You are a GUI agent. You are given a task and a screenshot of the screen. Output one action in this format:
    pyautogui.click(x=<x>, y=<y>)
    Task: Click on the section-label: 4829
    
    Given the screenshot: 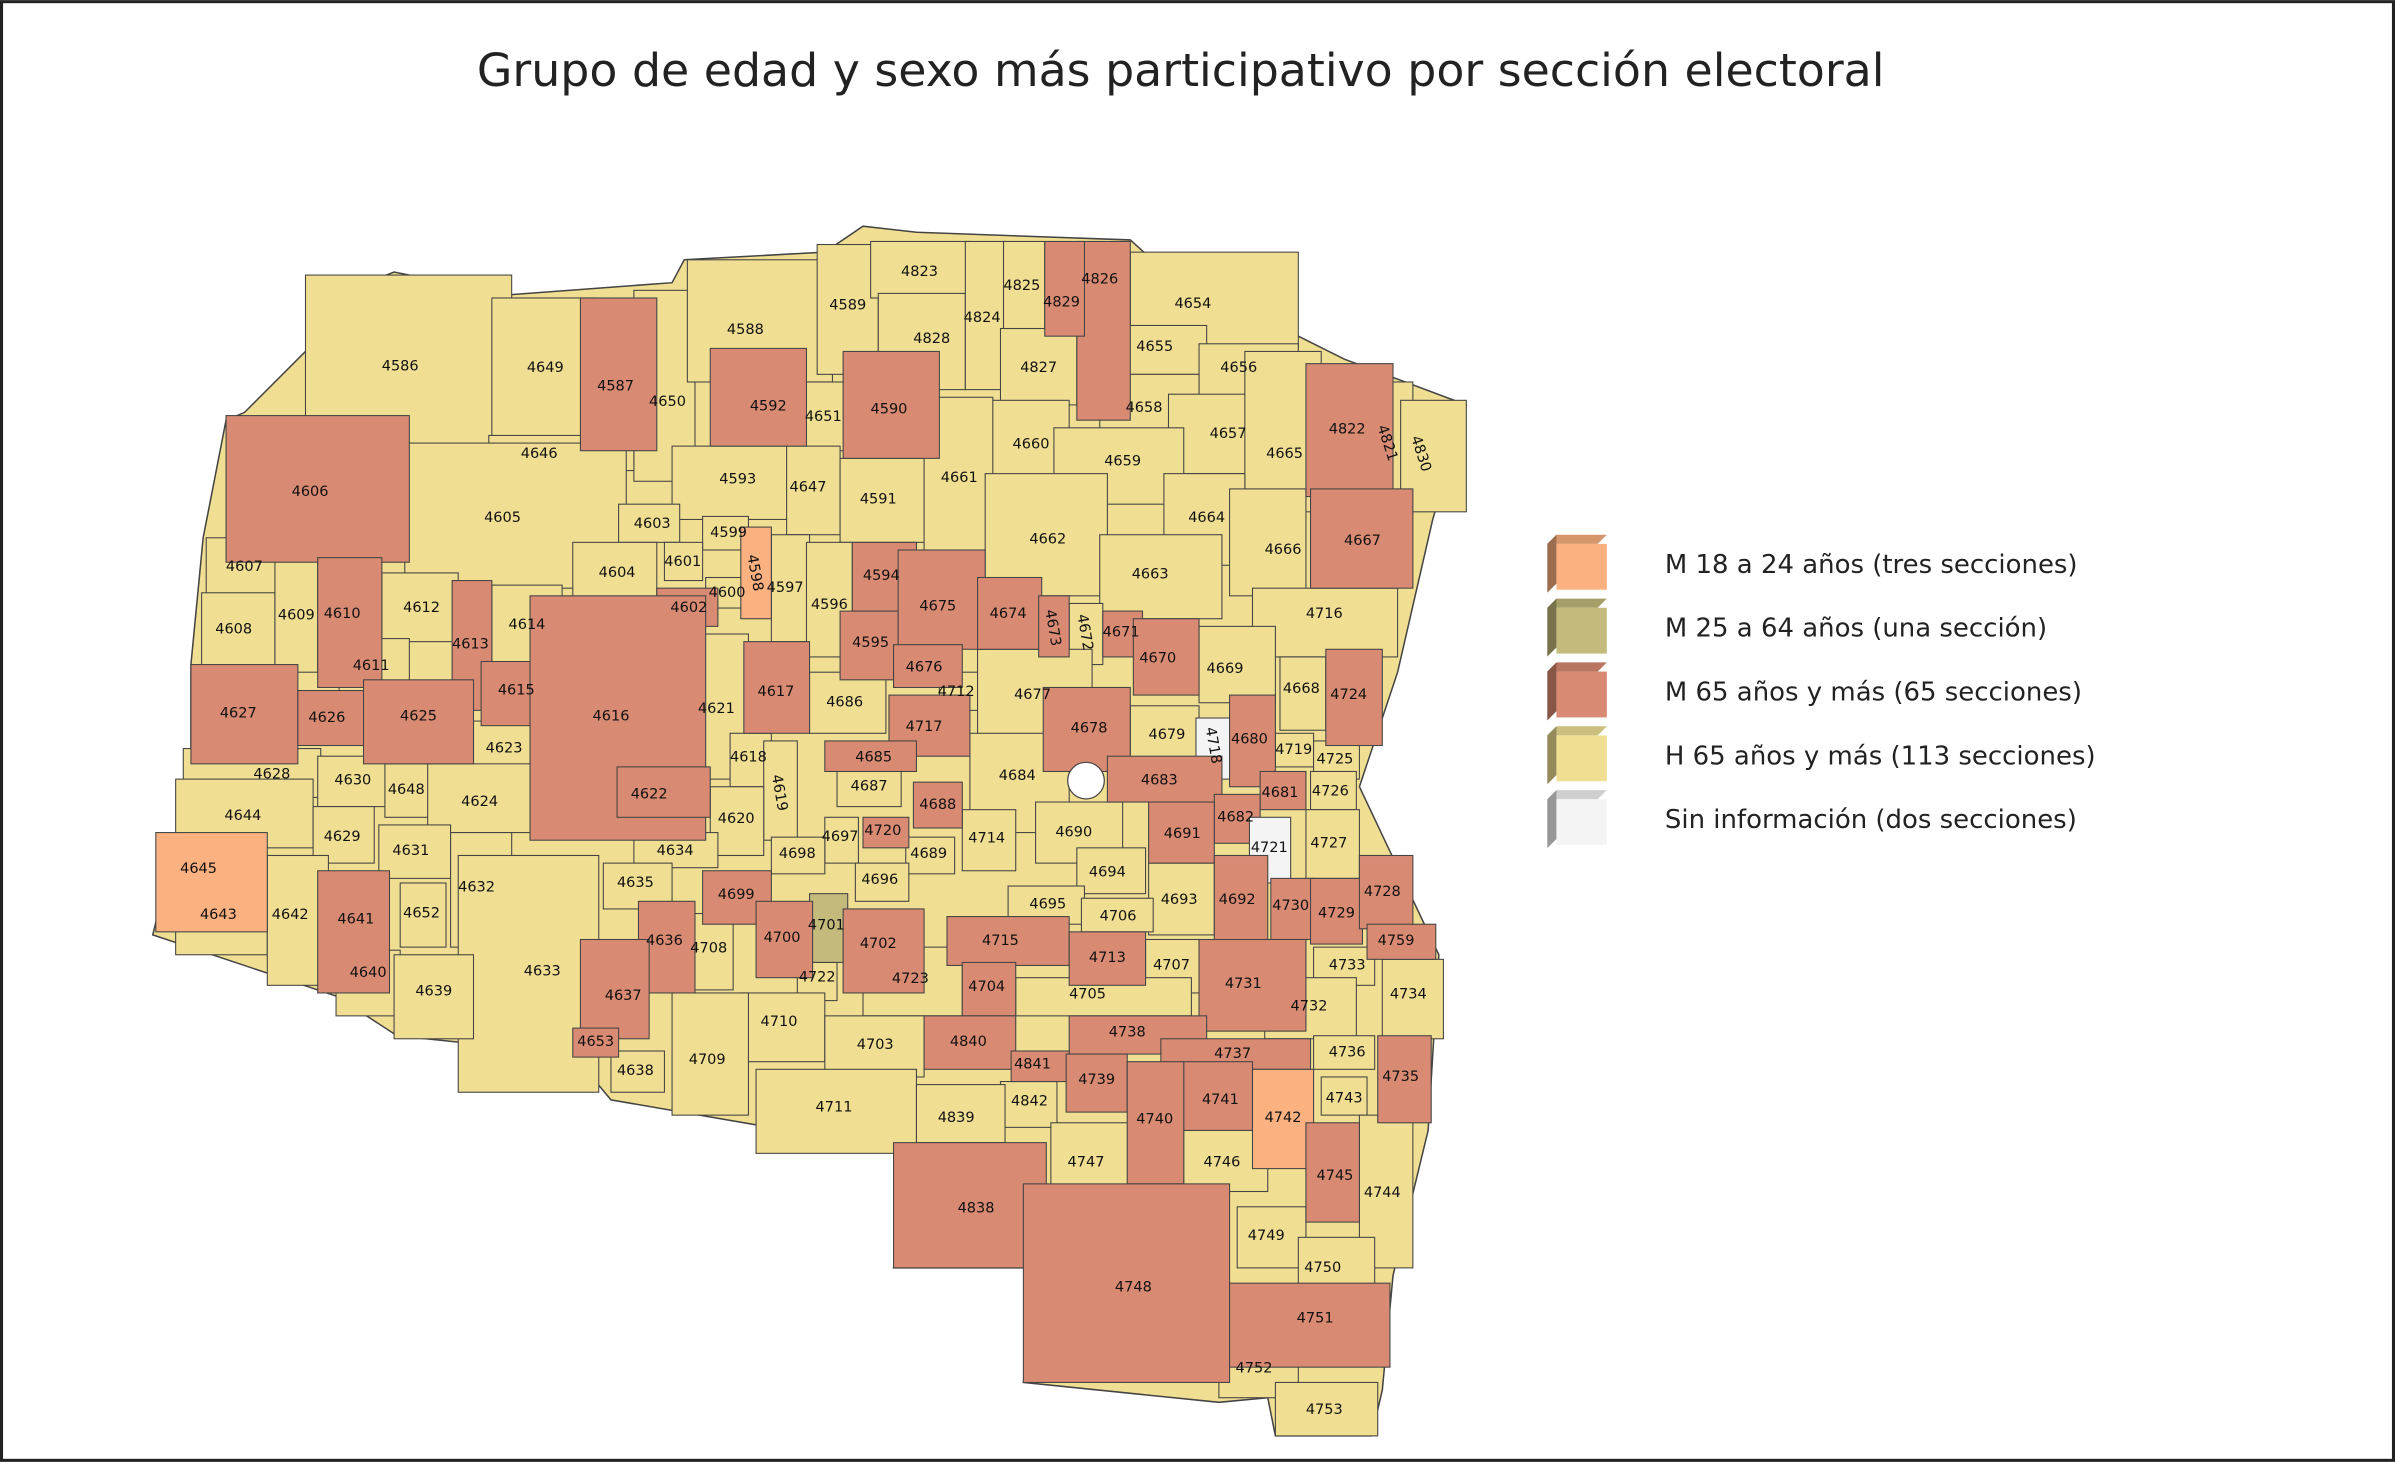 What is the action you would take?
    pyautogui.click(x=1061, y=303)
    